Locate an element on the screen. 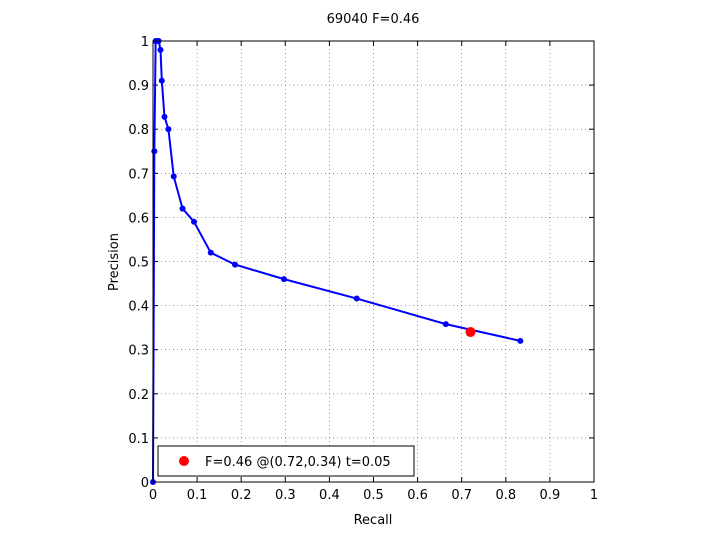 The height and width of the screenshot is (540, 720). x-tick-label: 0.7 is located at coordinates (461, 495).